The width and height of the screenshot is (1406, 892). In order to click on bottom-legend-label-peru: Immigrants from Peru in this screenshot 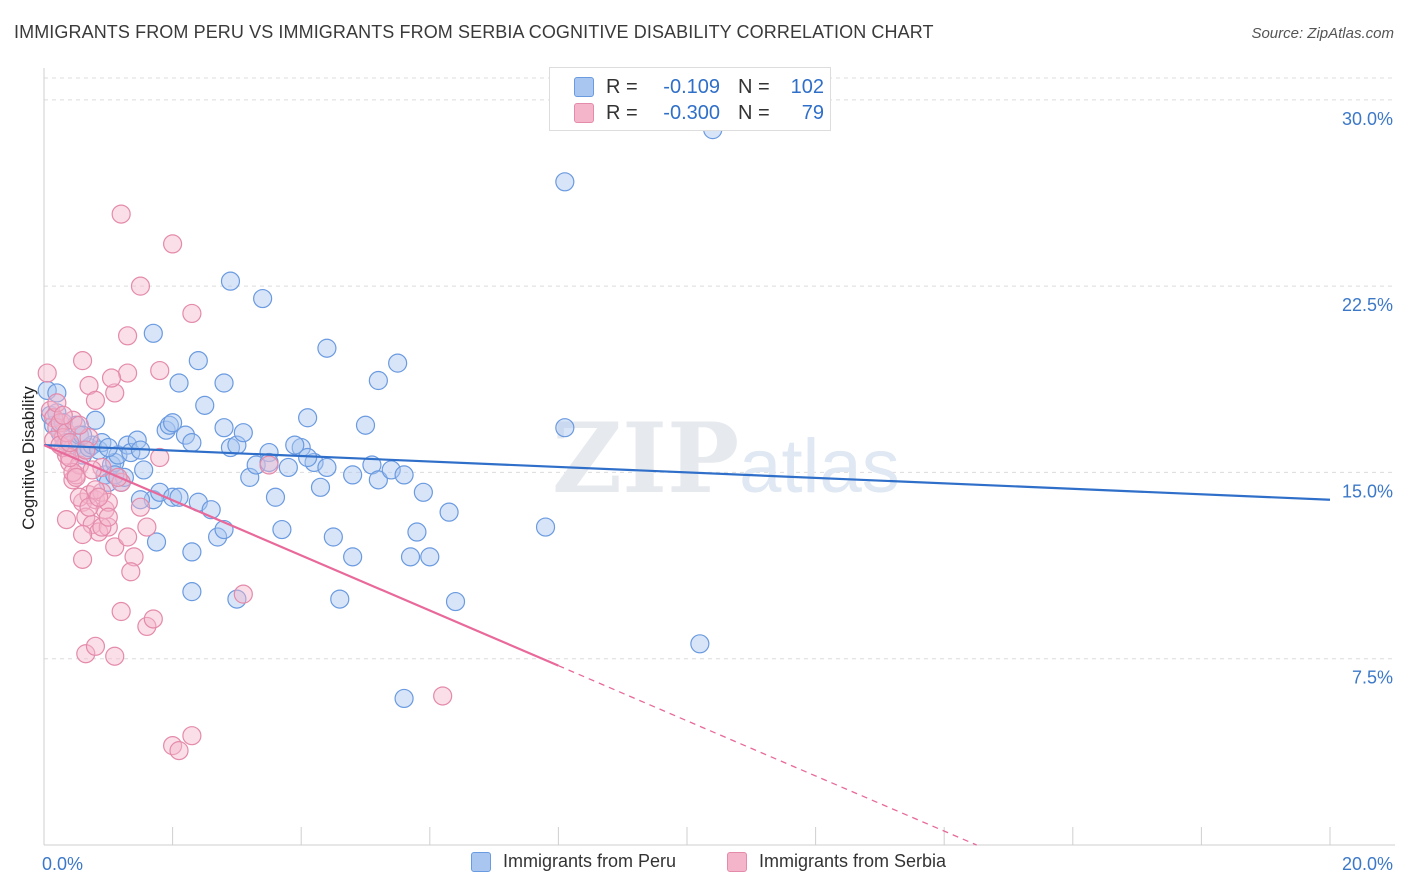, I will do `click(590, 861)`.